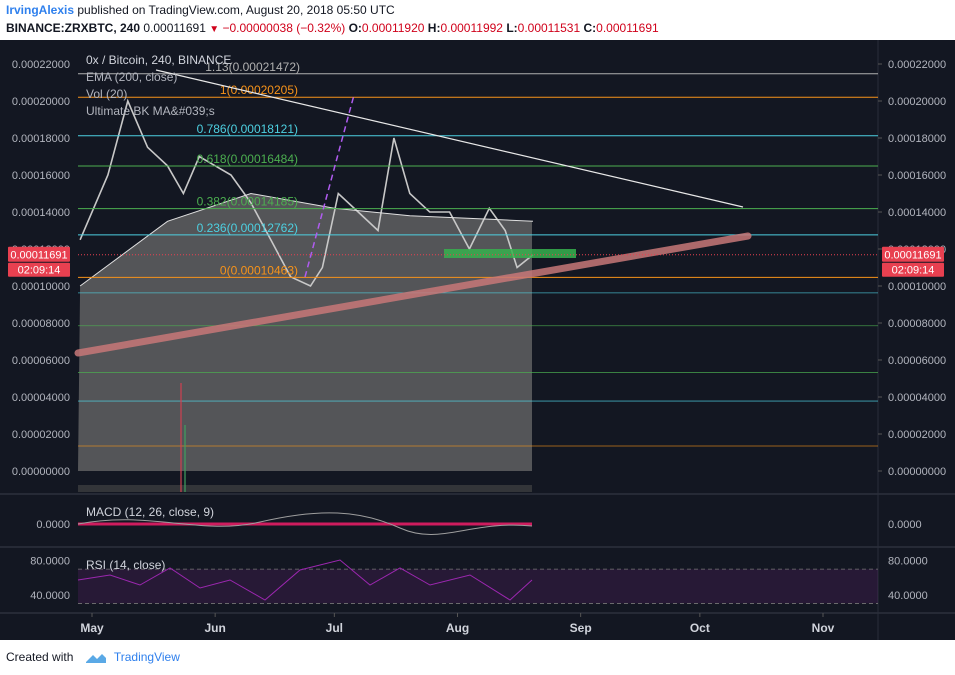  I want to click on dashed-projection-line, so click(329, 186).